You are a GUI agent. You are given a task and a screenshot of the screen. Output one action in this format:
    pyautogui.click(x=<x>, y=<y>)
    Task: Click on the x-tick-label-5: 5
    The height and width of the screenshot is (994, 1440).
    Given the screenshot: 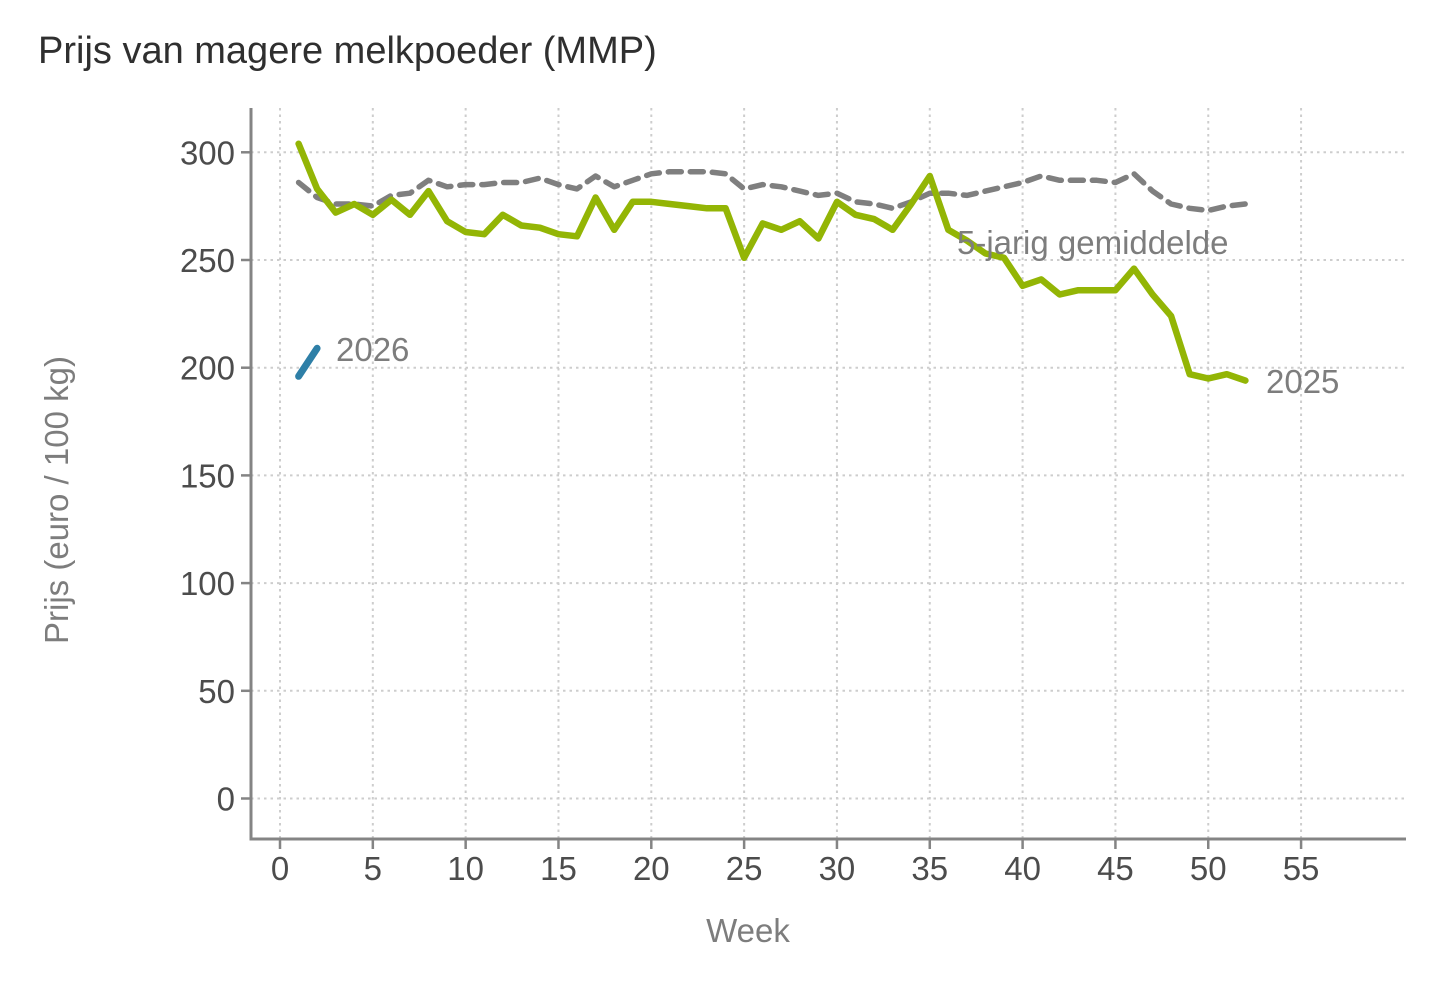 What is the action you would take?
    pyautogui.click(x=373, y=868)
    